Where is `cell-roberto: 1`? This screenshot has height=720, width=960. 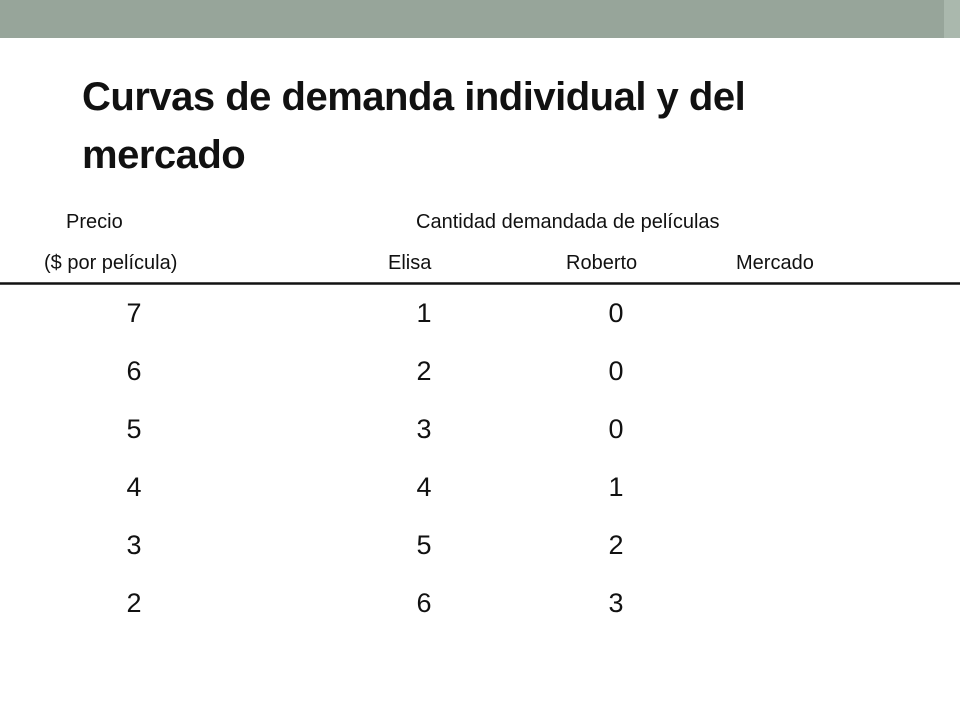 cell-roberto: 1 is located at coordinates (616, 487).